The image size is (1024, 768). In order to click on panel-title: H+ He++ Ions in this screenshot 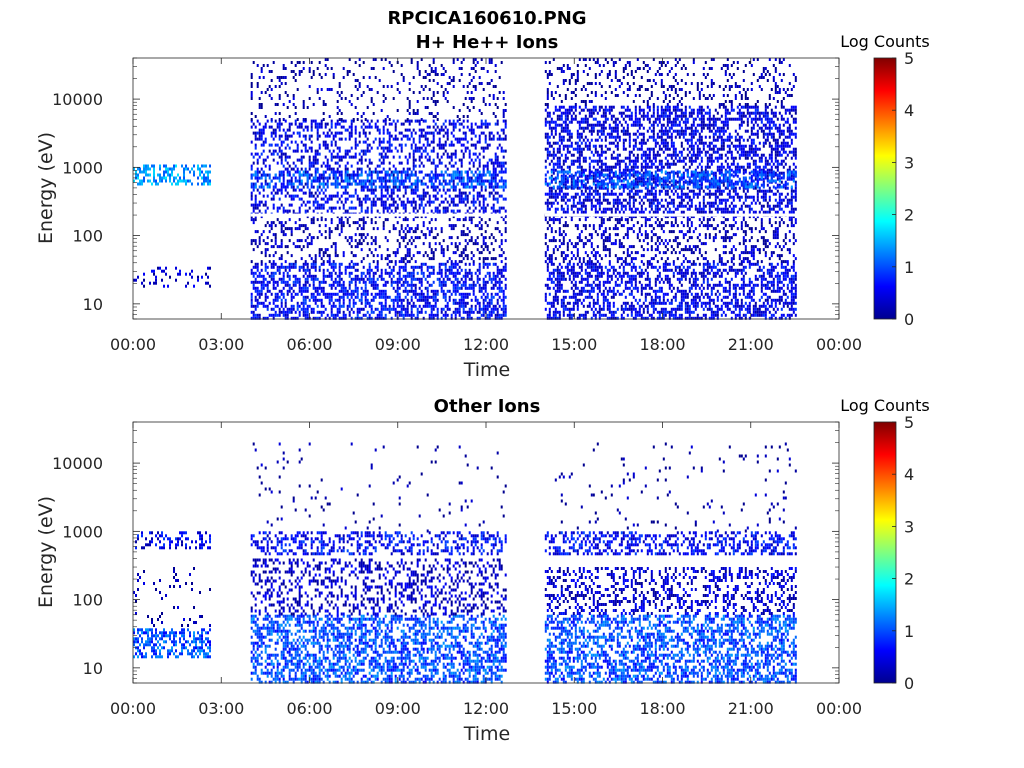, I will do `click(487, 42)`.